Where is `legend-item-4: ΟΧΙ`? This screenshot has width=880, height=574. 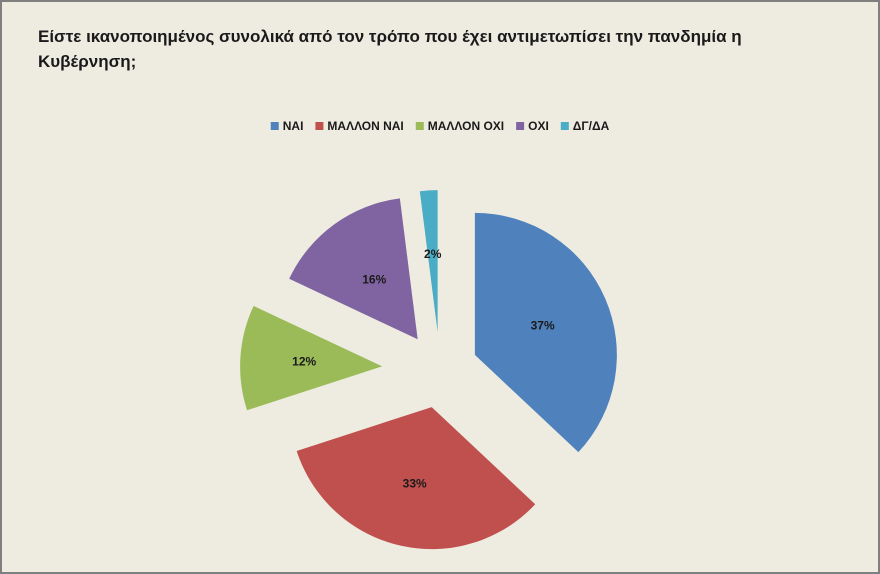 legend-item-4: ΟΧΙ is located at coordinates (532, 126).